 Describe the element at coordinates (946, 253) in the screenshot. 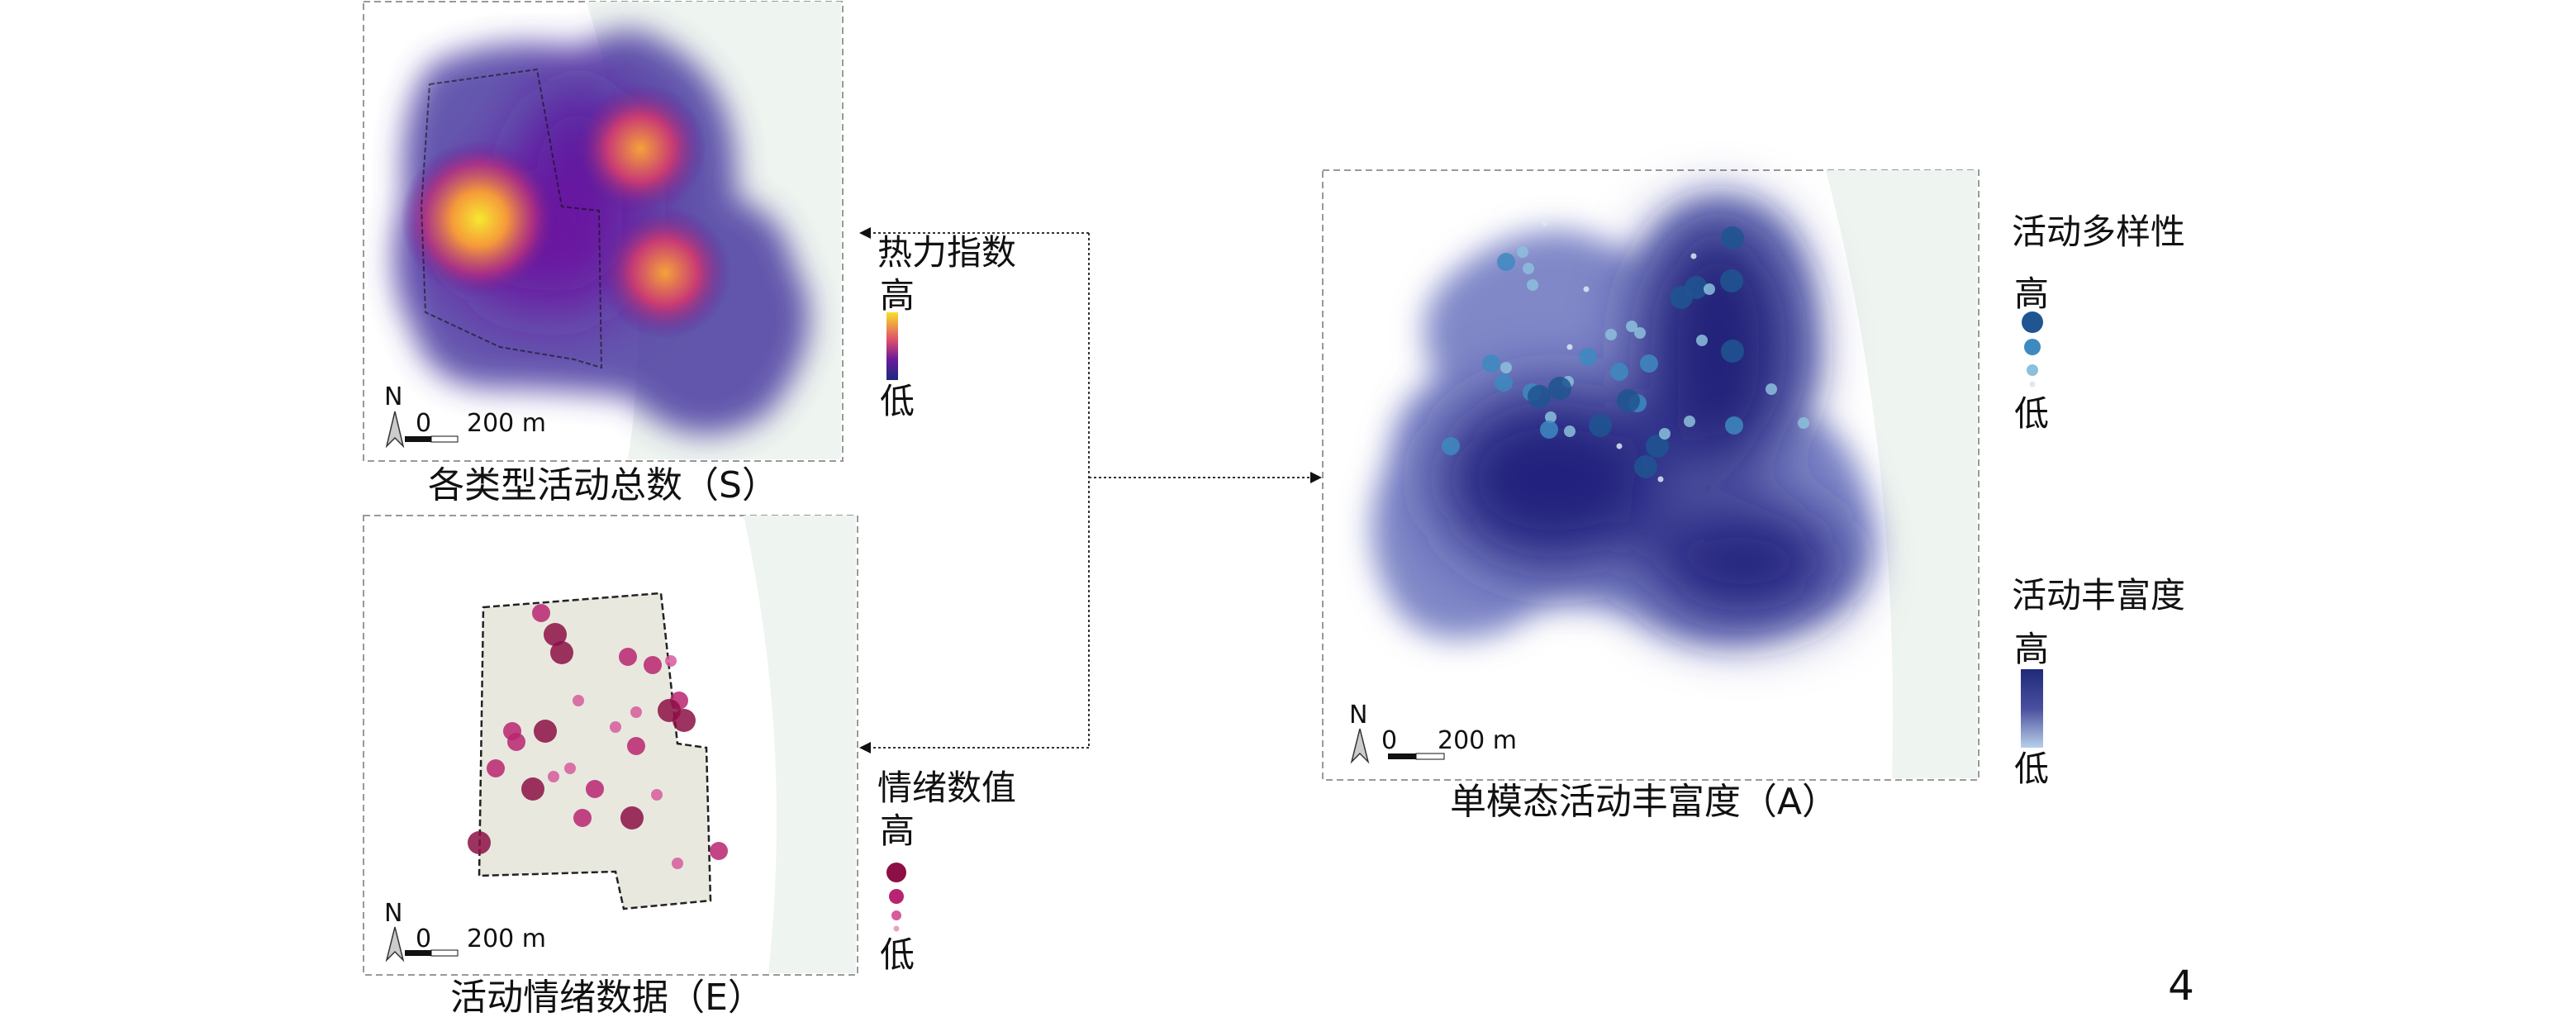

I see `legend-title: 热力指数` at that location.